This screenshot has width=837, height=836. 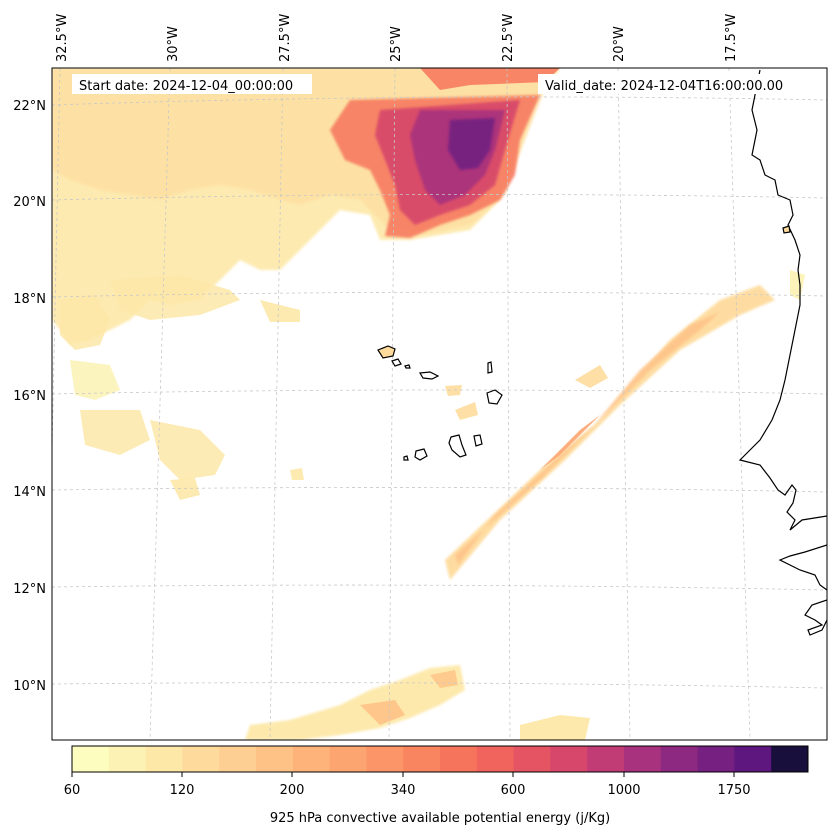 What do you see at coordinates (494, 397) in the screenshot?
I see `island-boa-vista` at bounding box center [494, 397].